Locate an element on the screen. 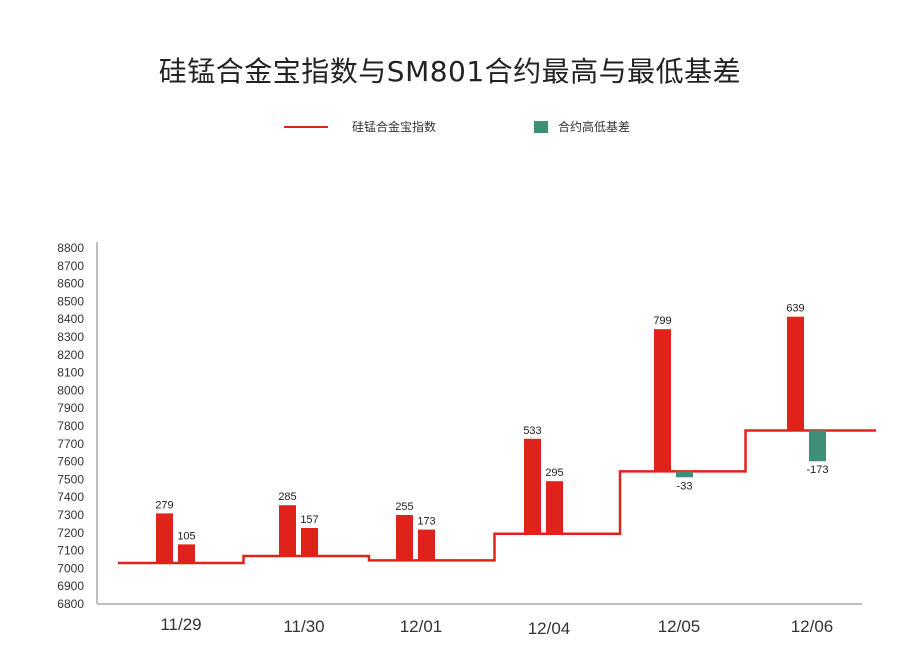 Image resolution: width=900 pixels, height=664 pixels. data-label: 295 is located at coordinates (554, 473).